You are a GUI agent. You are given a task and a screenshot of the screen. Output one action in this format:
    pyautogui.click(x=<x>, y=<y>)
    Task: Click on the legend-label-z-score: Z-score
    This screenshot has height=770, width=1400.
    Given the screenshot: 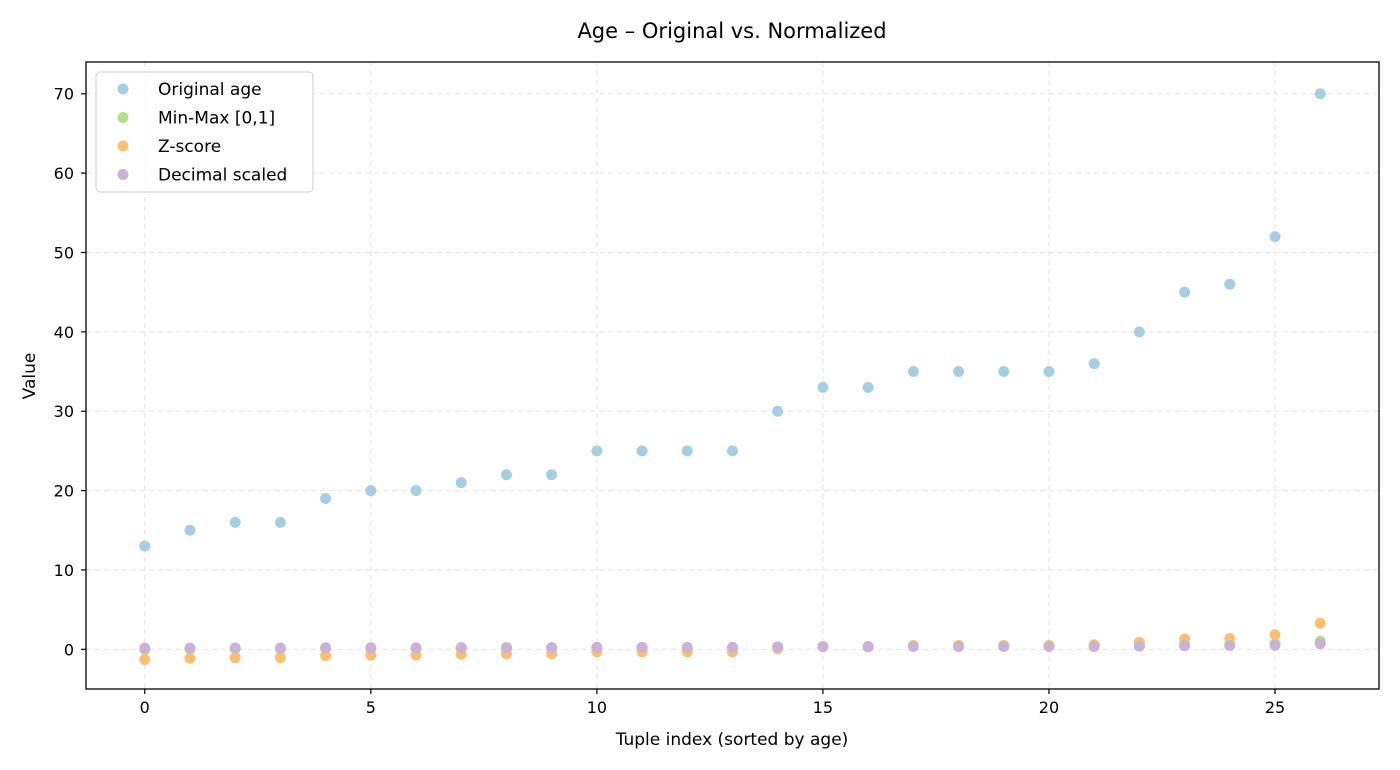 What is the action you would take?
    pyautogui.click(x=189, y=147)
    